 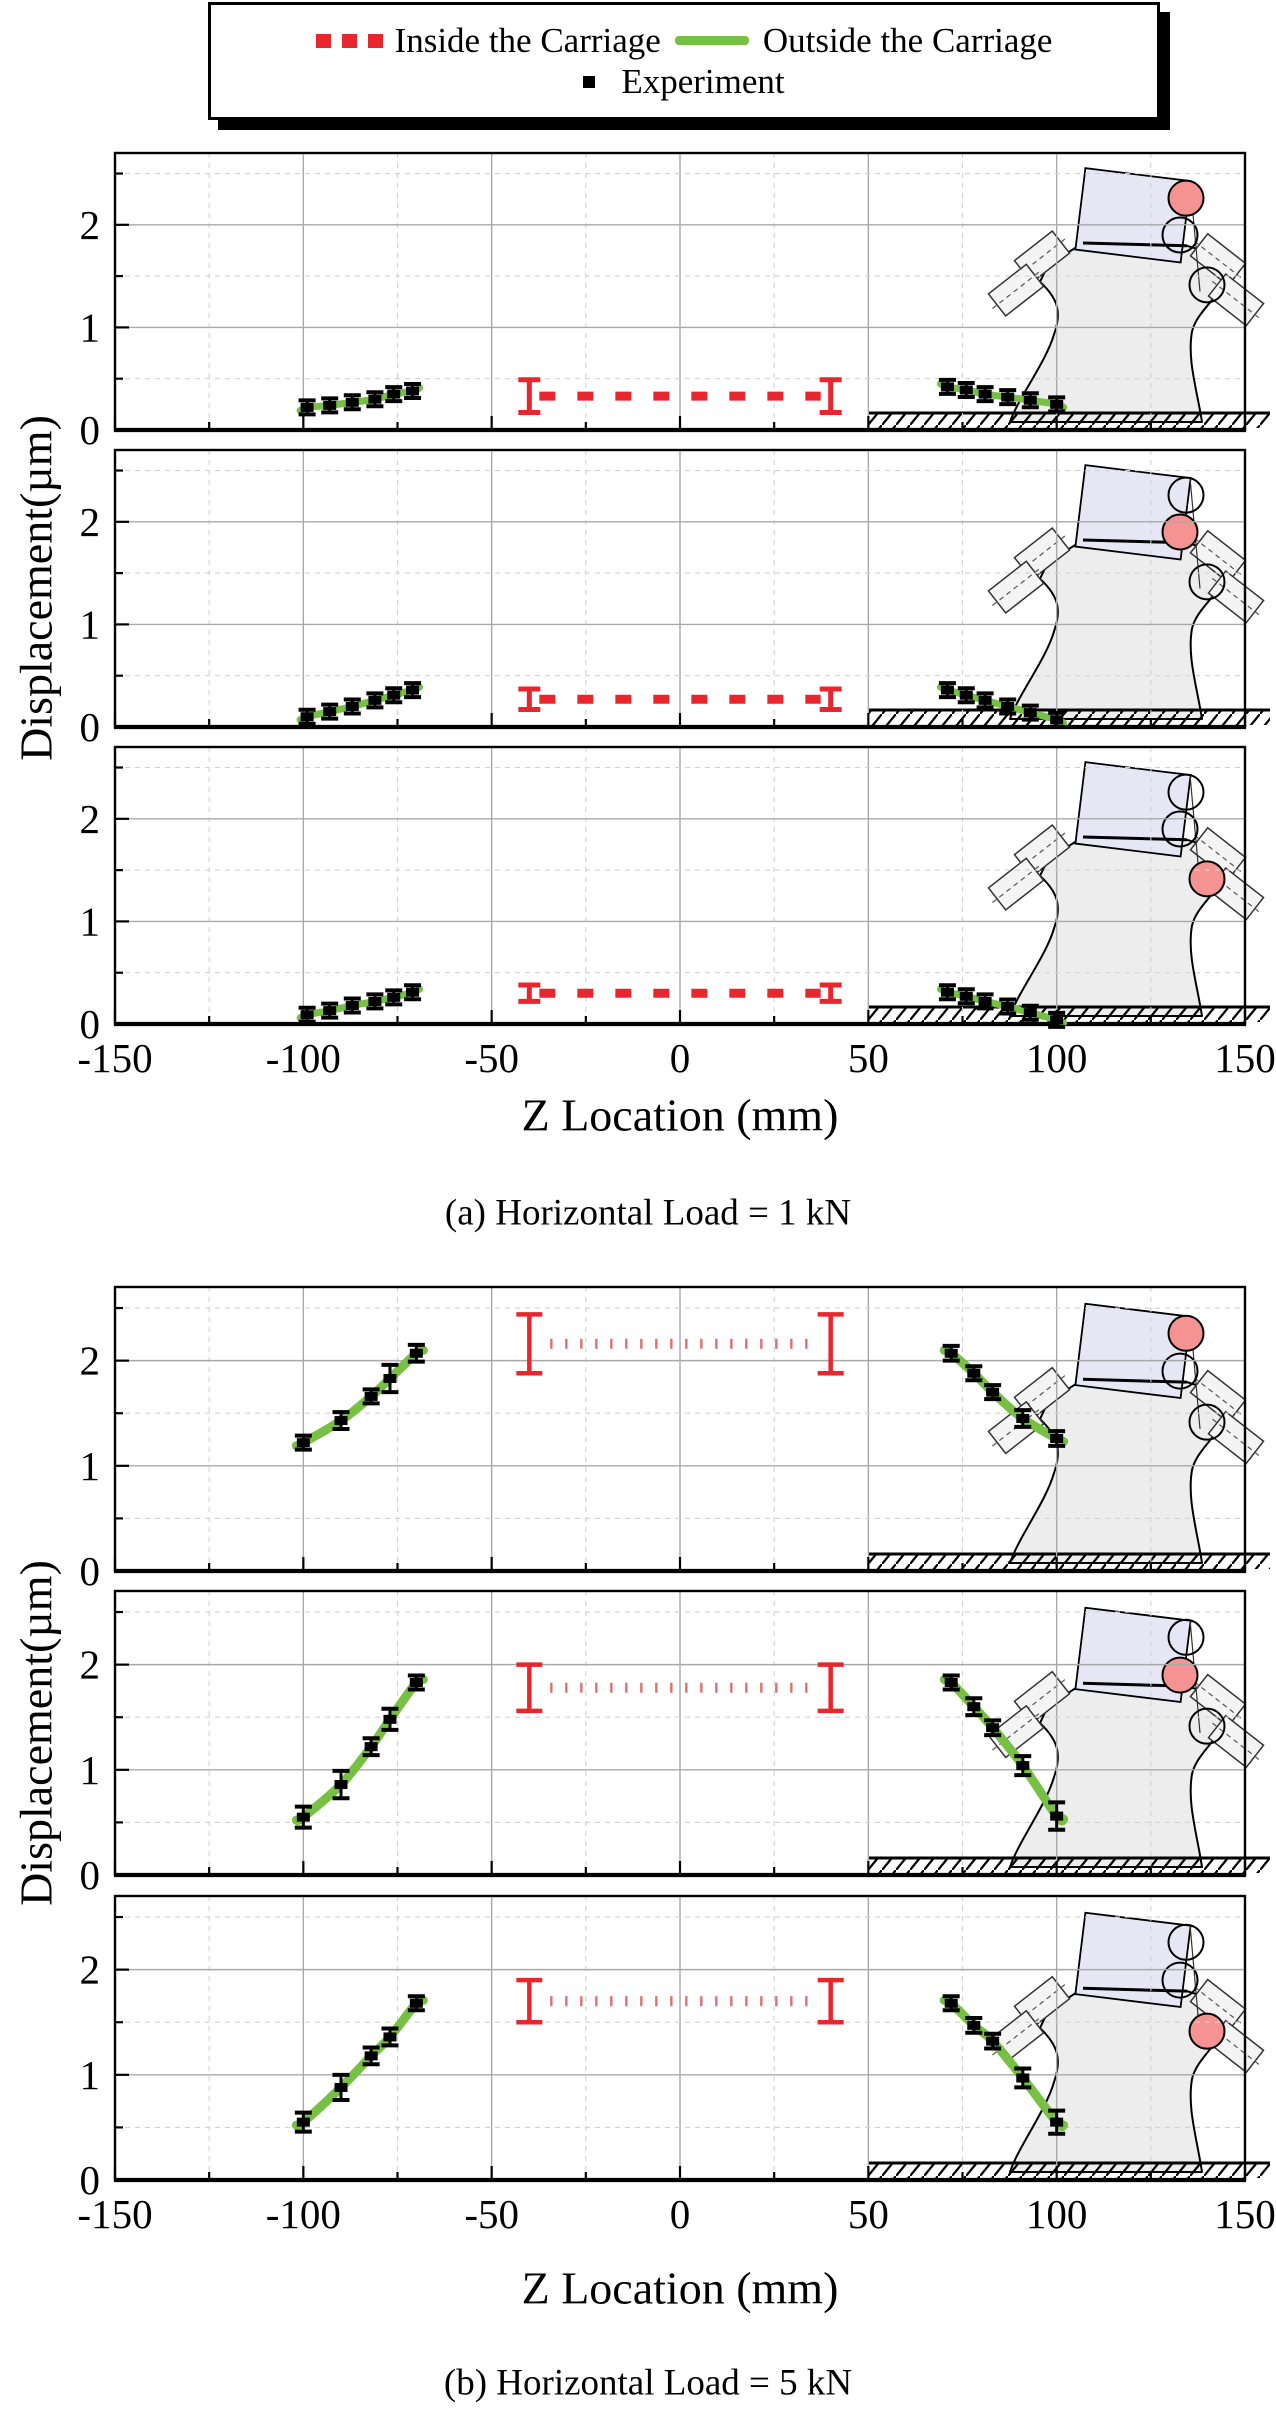 What do you see at coordinates (680, 1115) in the screenshot?
I see `x-axis-title-a: Z Location (mm)` at bounding box center [680, 1115].